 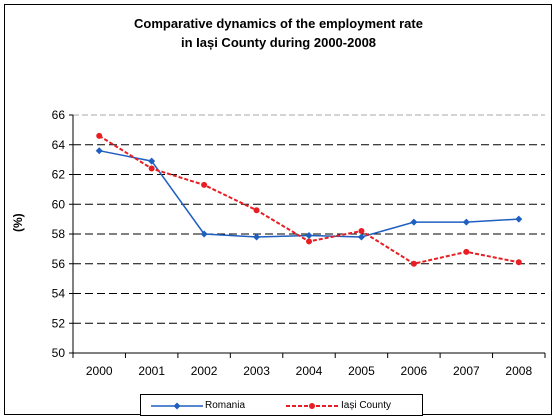 What do you see at coordinates (59, 115) in the screenshot?
I see `y-tick-label-66: 66` at bounding box center [59, 115].